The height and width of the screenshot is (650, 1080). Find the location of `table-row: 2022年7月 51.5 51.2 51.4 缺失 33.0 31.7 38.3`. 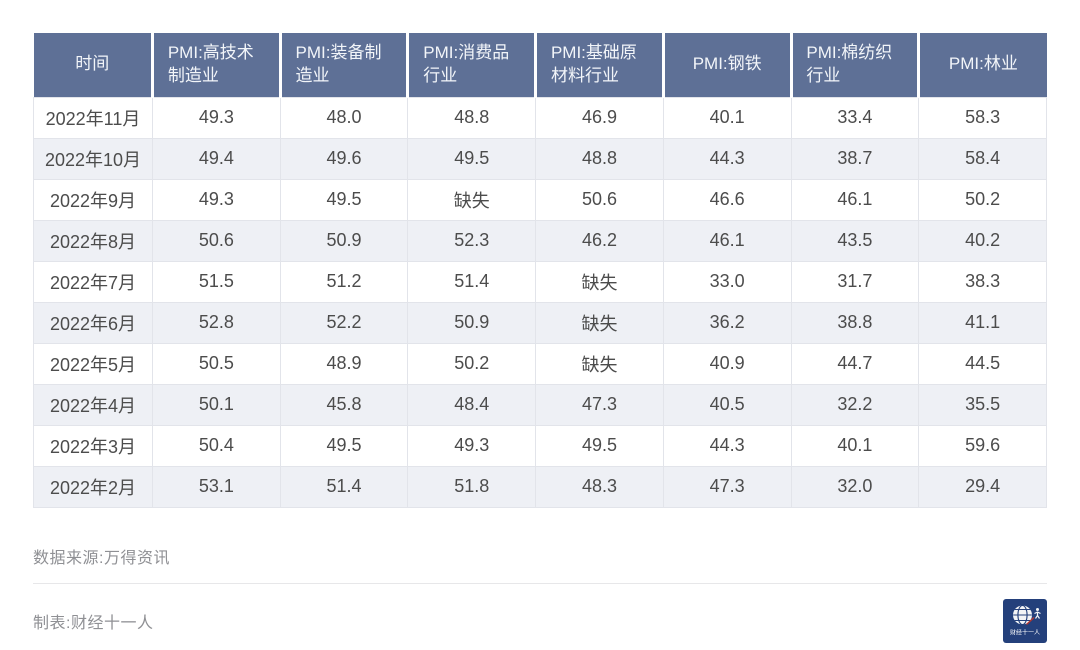

table-row: 2022年7月 51.5 51.2 51.4 缺失 33.0 31.7 38.3 is located at coordinates (540, 281).